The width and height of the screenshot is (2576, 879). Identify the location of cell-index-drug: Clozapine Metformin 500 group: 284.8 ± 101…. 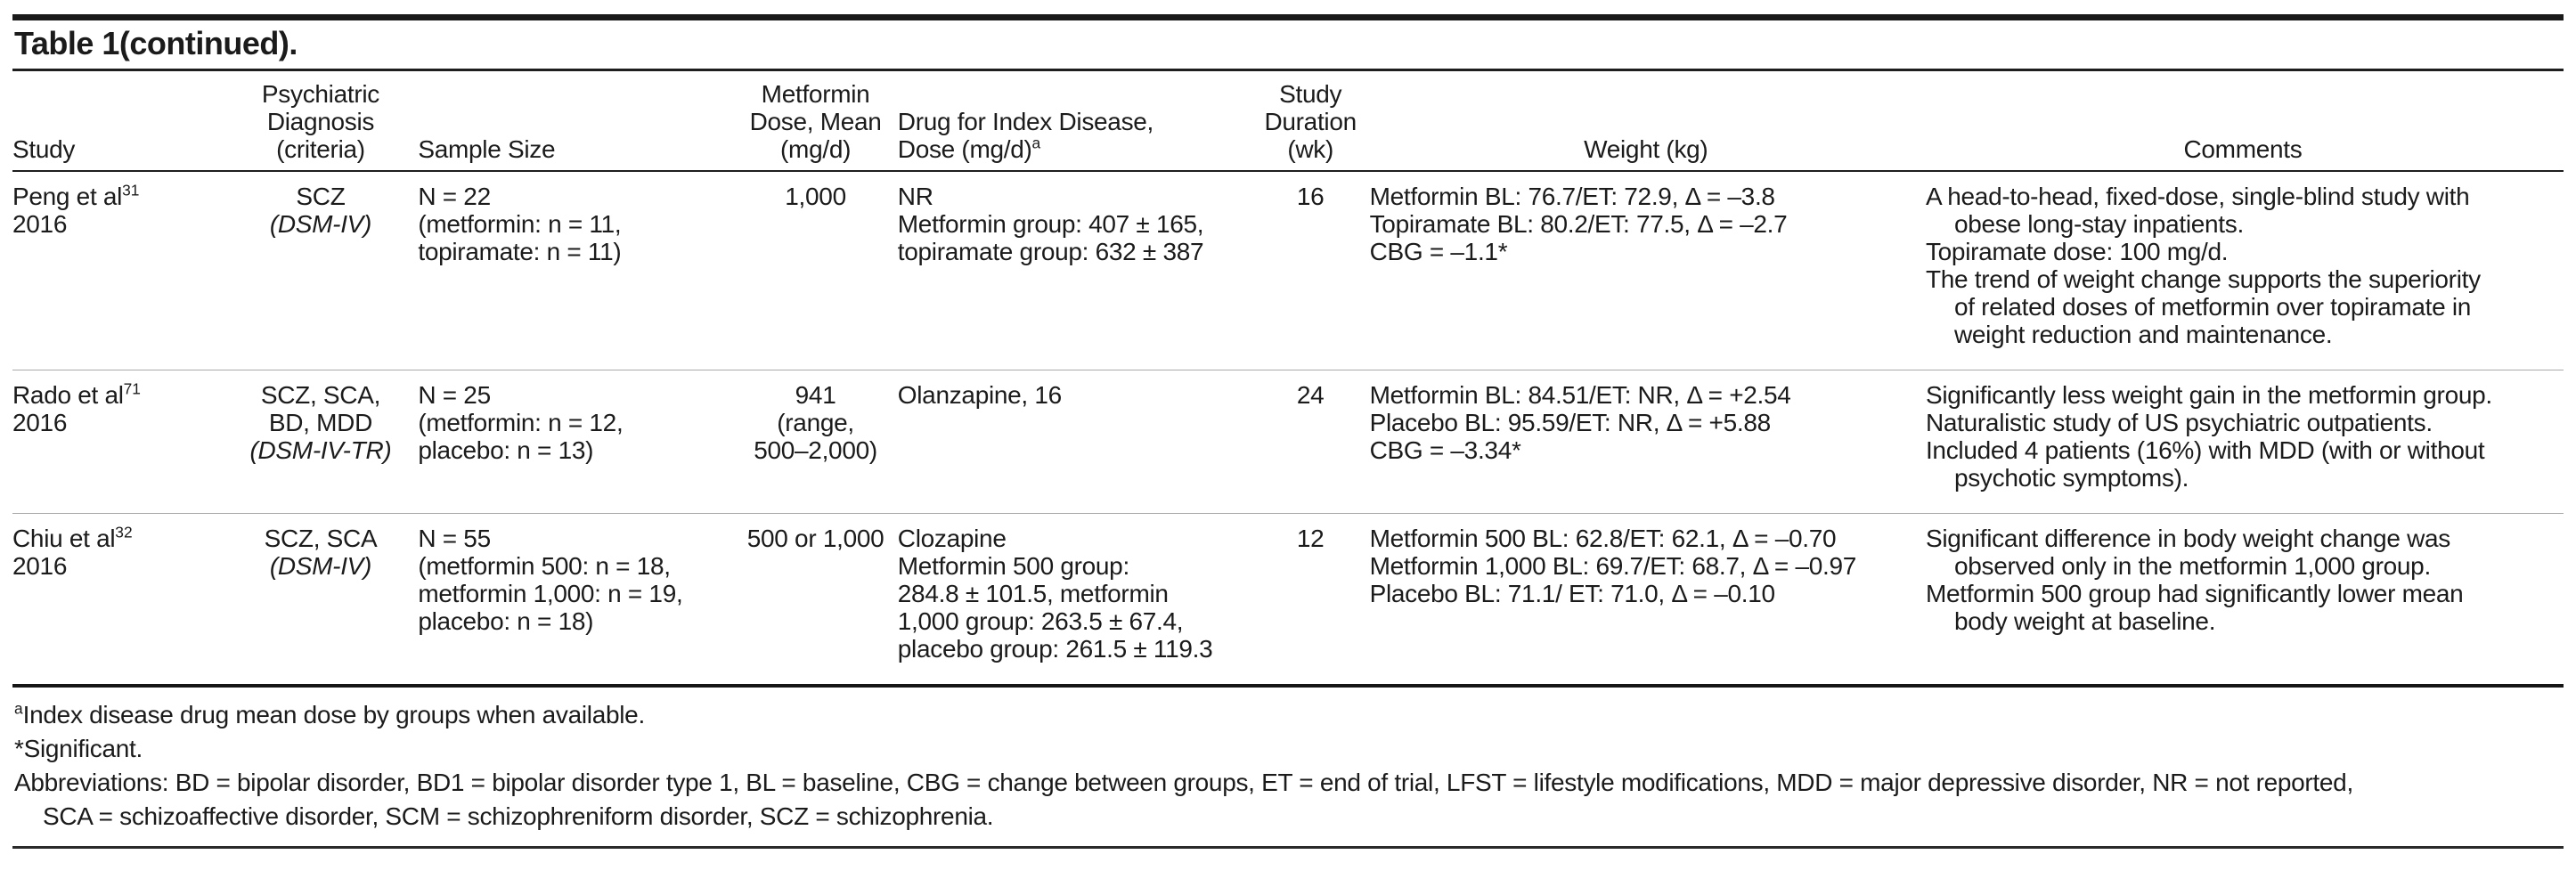
(1076, 600).